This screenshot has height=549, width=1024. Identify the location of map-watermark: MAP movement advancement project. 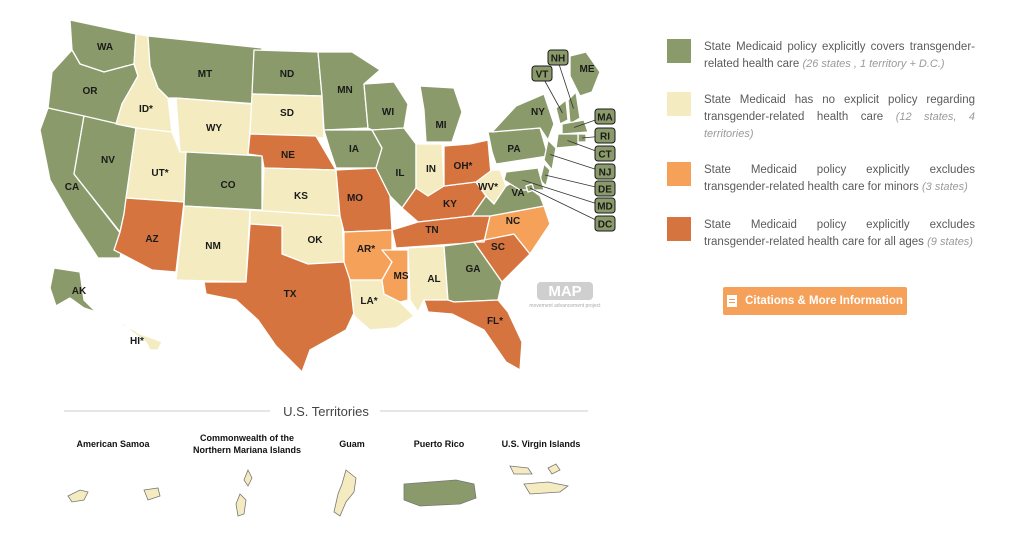
(565, 295).